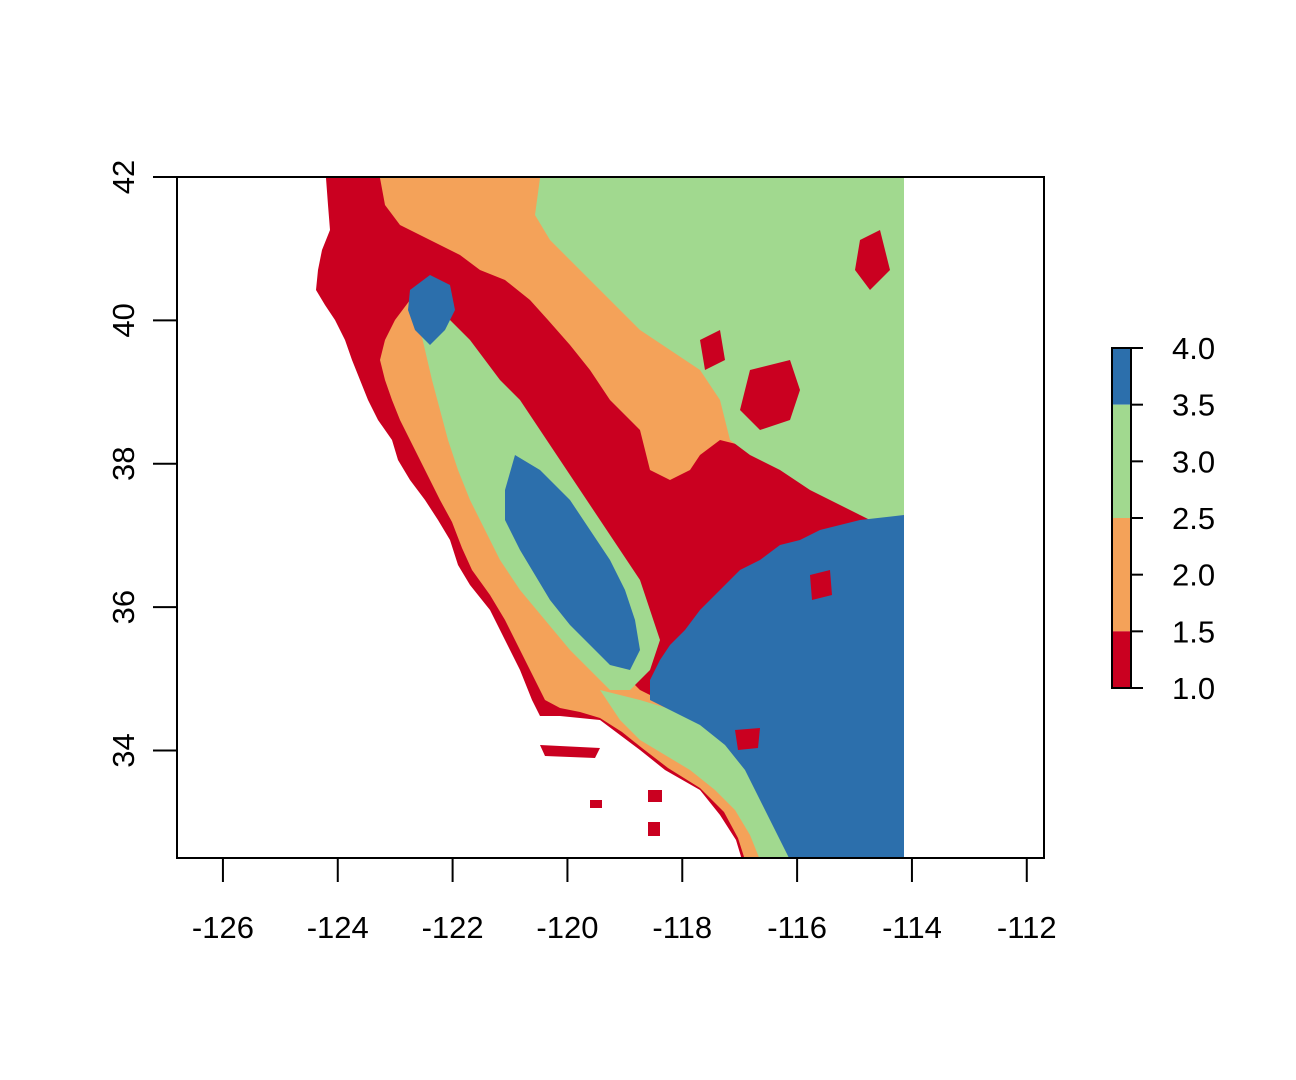  Describe the element at coordinates (123, 463) in the screenshot. I see `y-tick-label: 38` at that location.